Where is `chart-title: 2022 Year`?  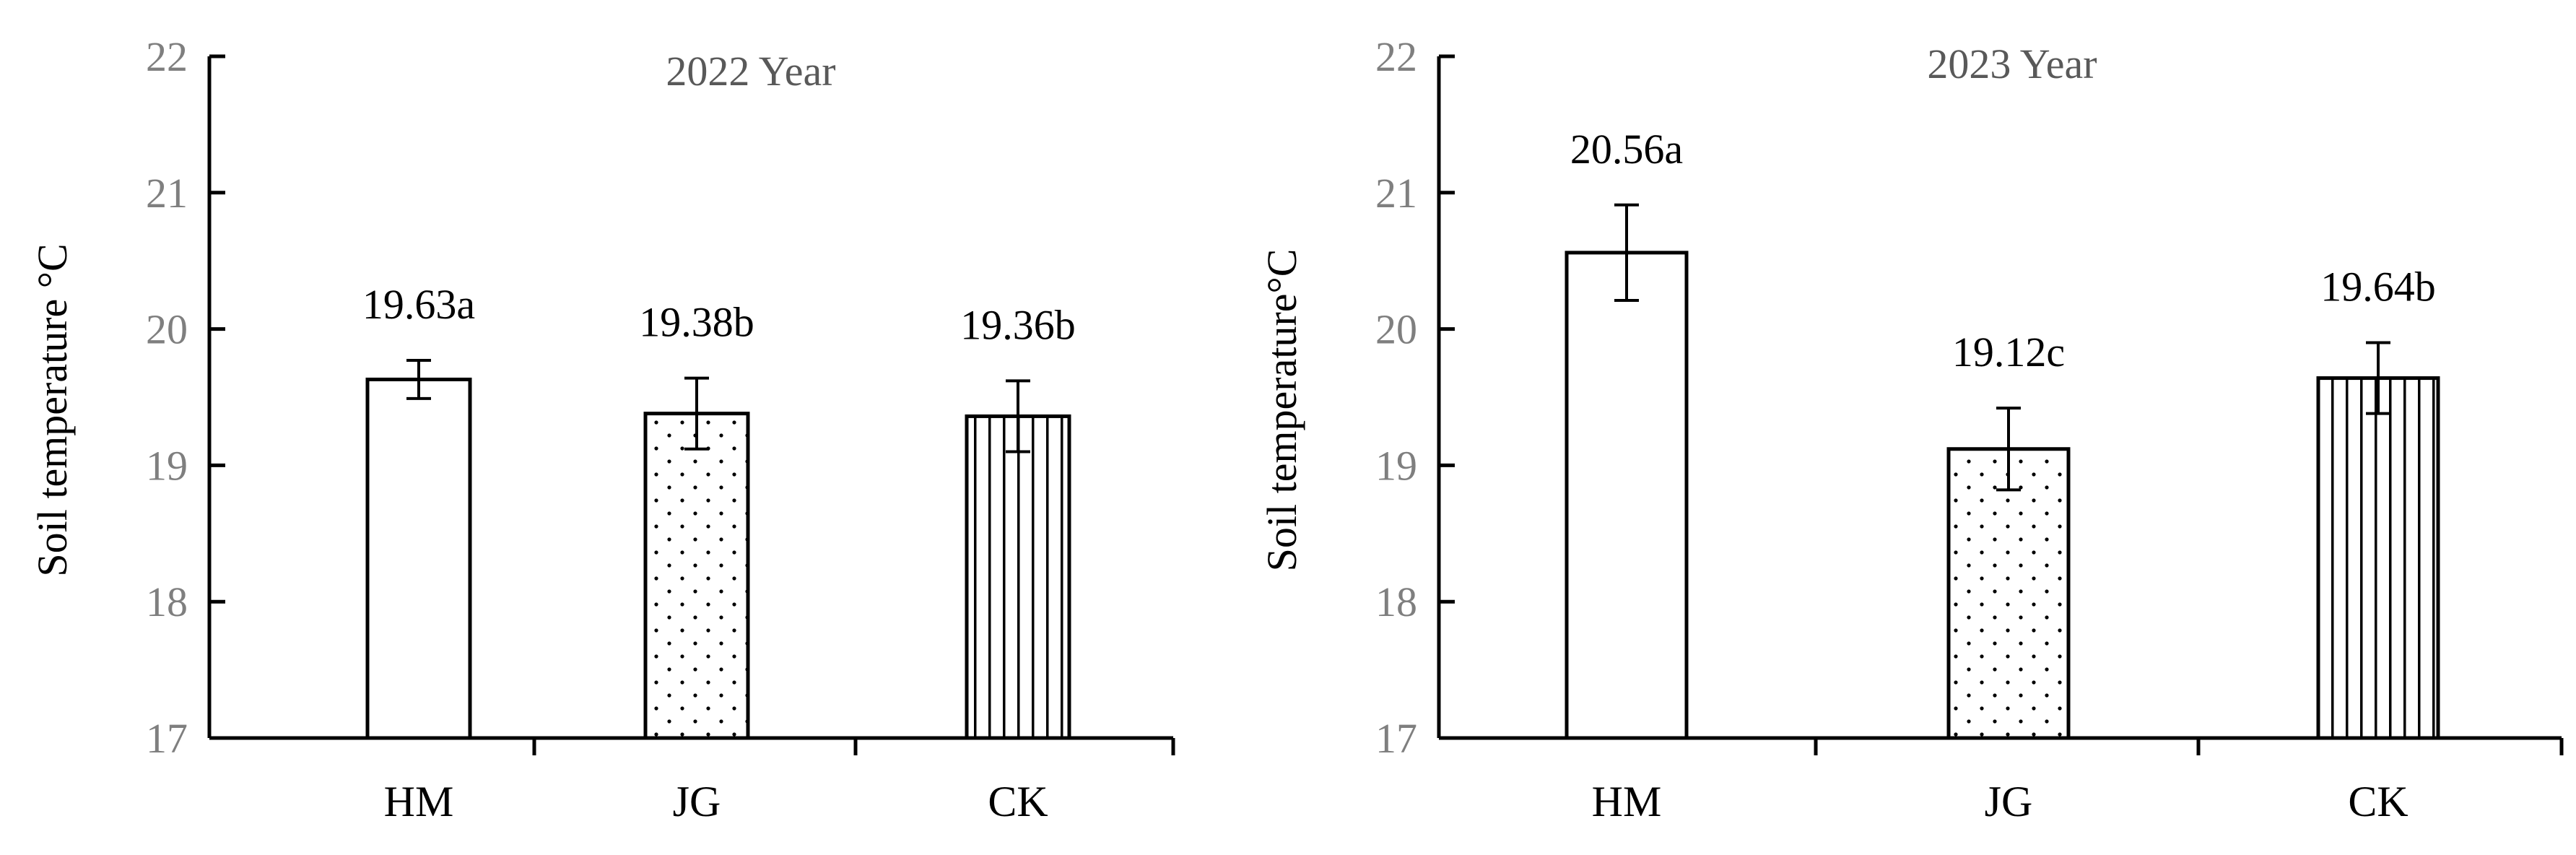
chart-title: 2022 Year is located at coordinates (751, 71).